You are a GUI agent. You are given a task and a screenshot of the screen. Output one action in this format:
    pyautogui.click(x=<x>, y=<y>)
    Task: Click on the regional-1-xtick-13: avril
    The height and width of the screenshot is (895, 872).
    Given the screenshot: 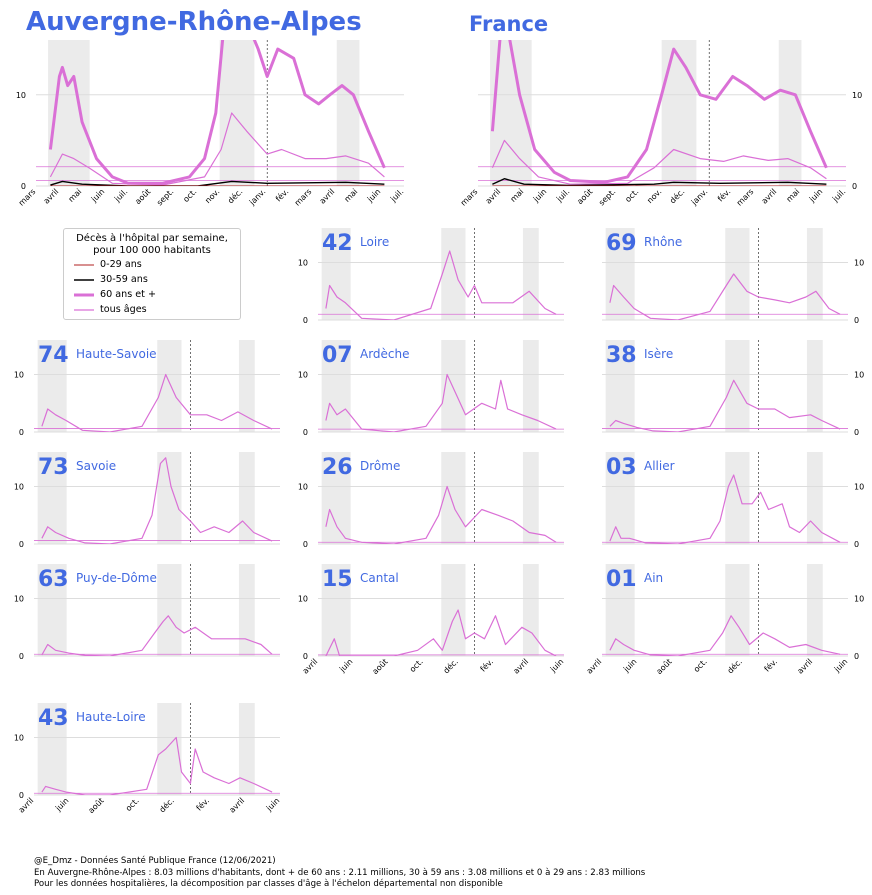 What is the action you would take?
    pyautogui.click(x=769, y=196)
    